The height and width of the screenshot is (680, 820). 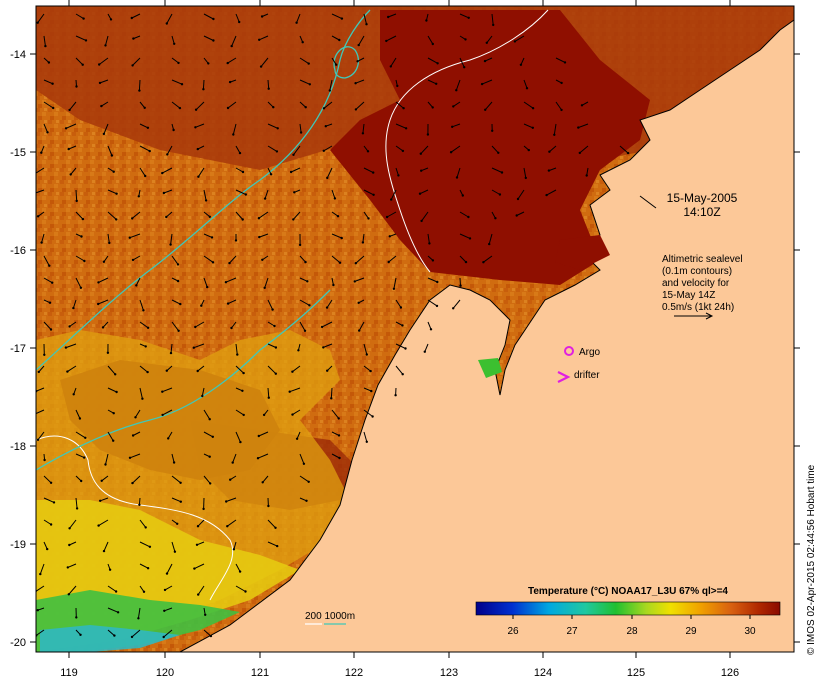 I want to click on lon-label: 121, so click(x=260, y=673).